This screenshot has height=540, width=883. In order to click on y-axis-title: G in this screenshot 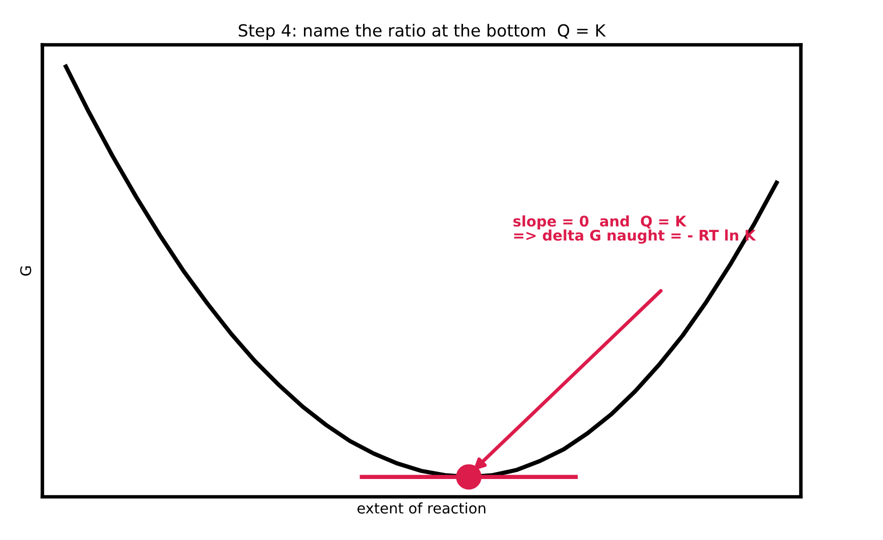, I will do `click(26, 271)`.